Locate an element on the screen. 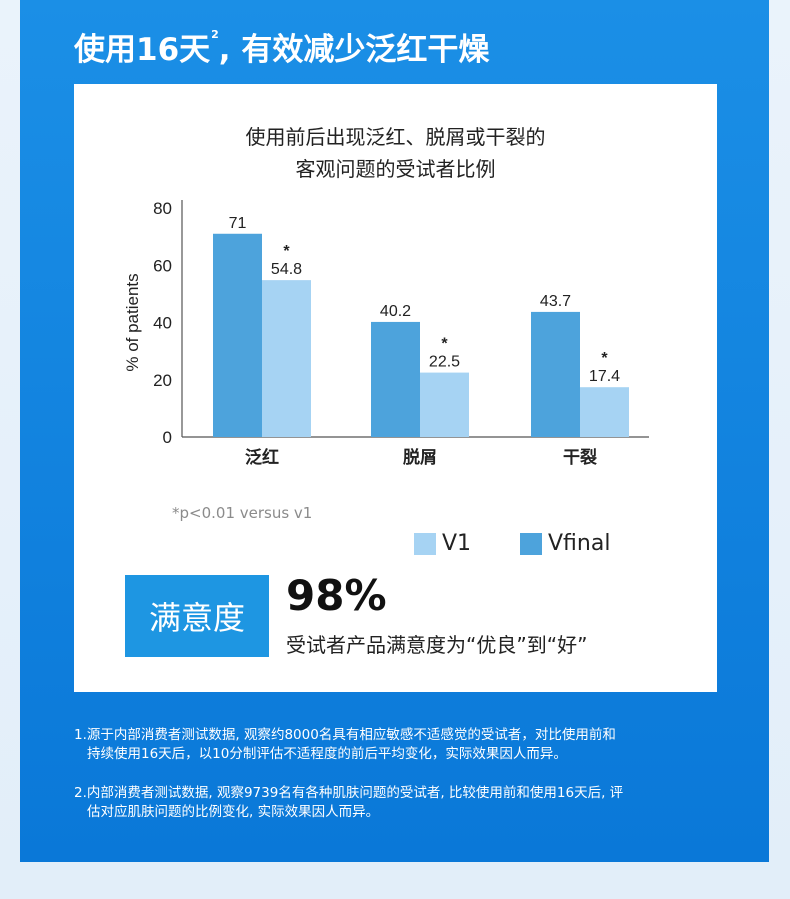 This screenshot has height=899, width=790. y-tick-label: 80 is located at coordinates (162, 208).